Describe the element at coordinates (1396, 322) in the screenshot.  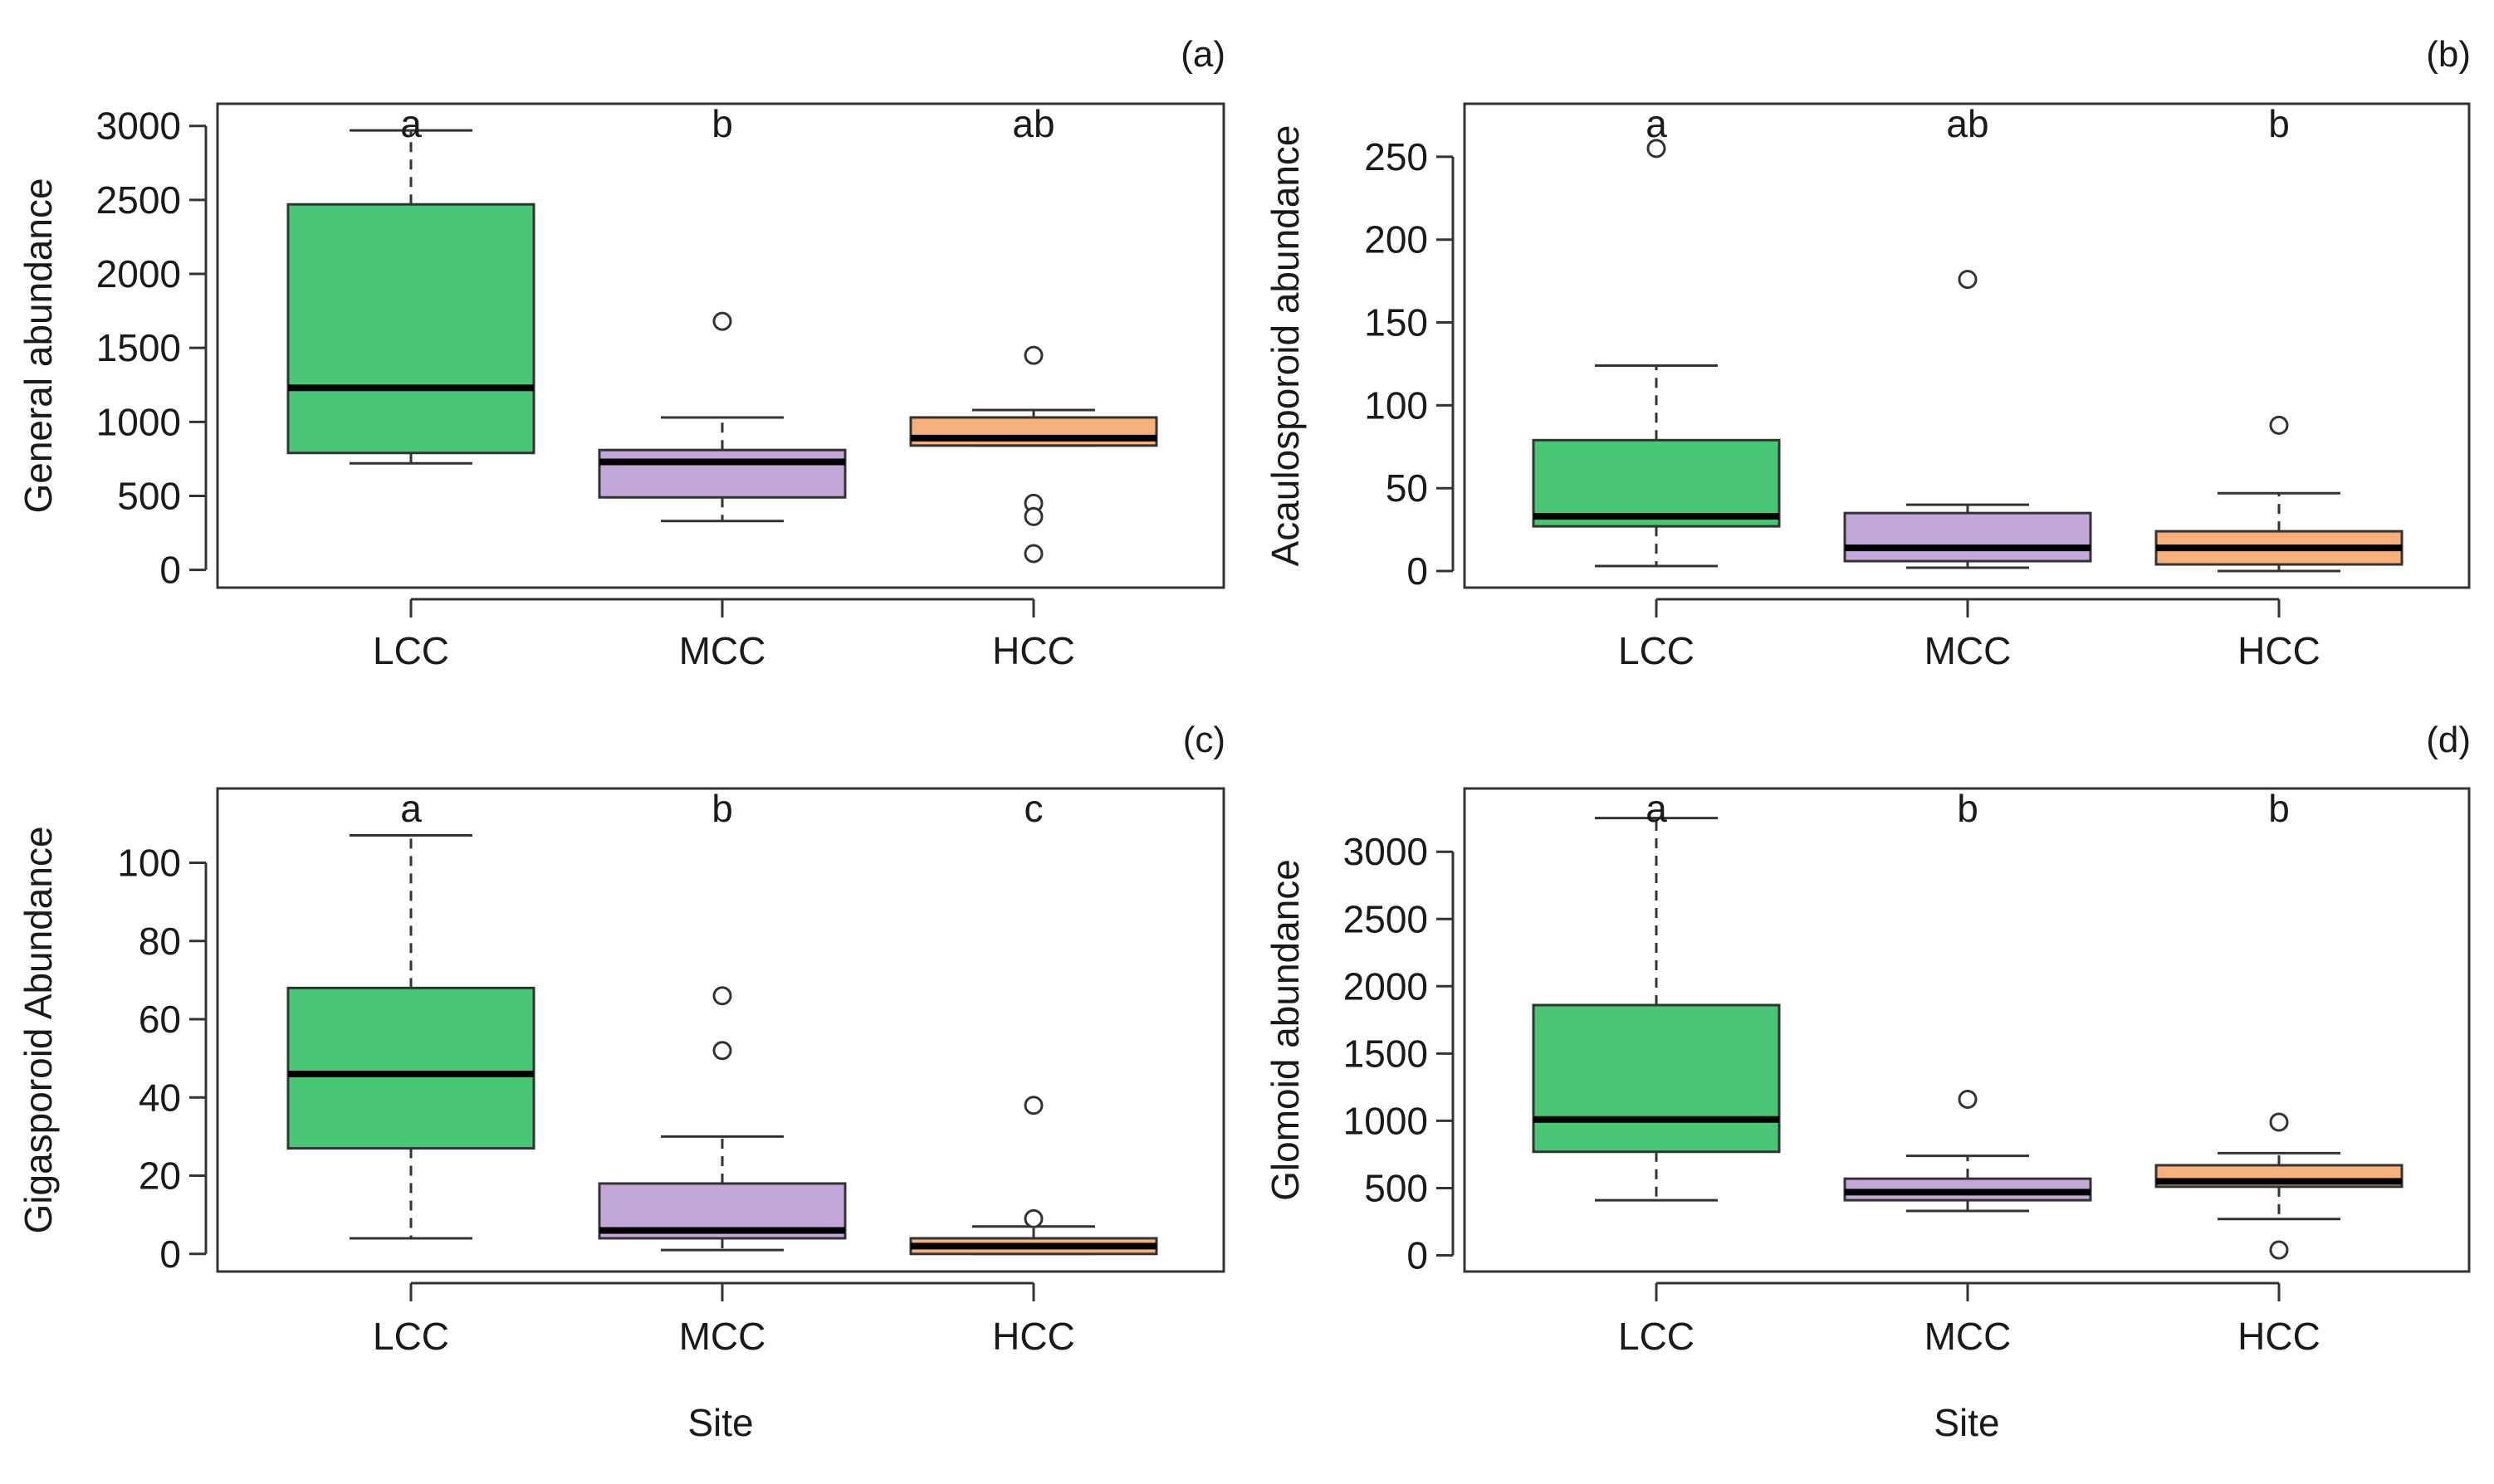
I see `y-tick-label: 150` at that location.